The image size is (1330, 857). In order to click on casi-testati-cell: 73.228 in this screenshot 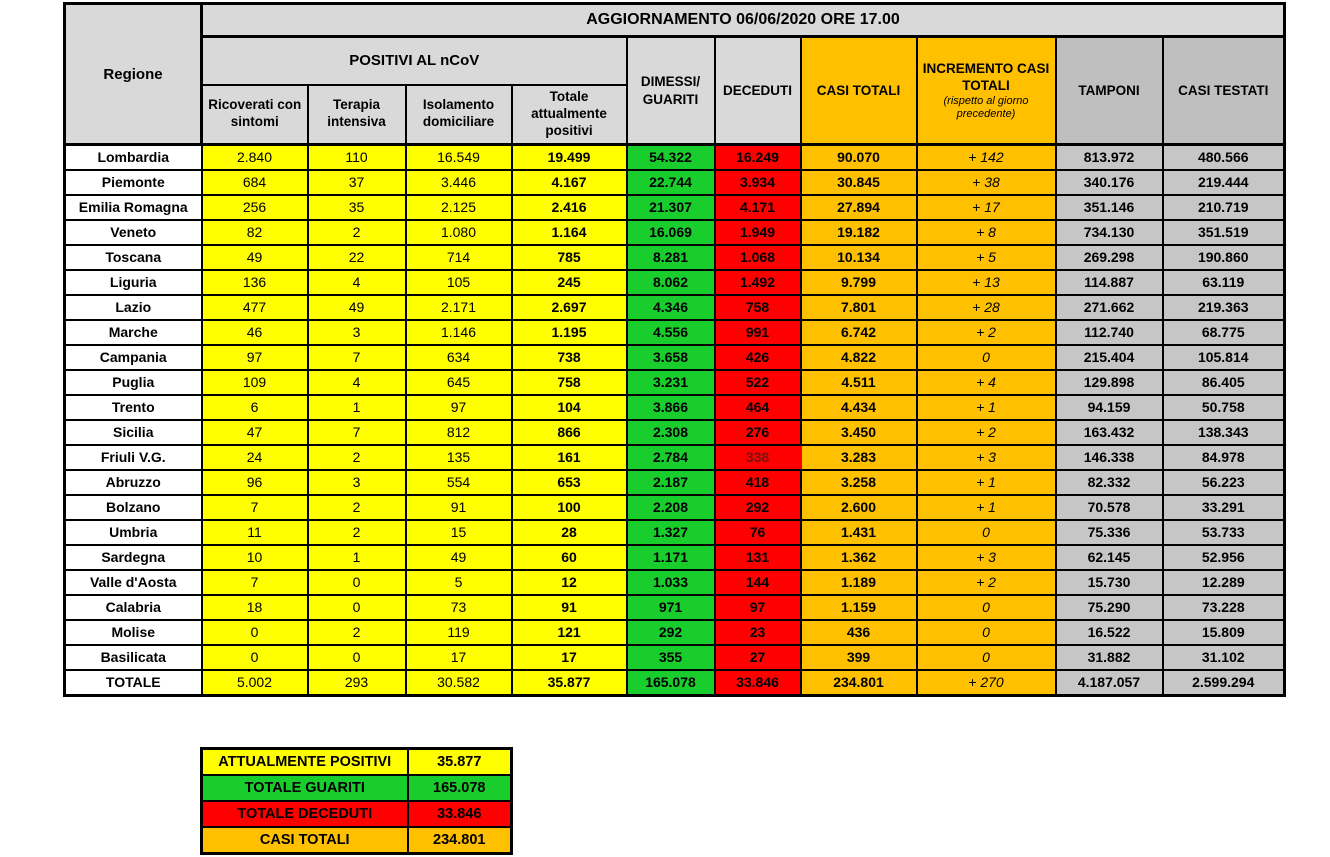, I will do `click(1223, 607)`.